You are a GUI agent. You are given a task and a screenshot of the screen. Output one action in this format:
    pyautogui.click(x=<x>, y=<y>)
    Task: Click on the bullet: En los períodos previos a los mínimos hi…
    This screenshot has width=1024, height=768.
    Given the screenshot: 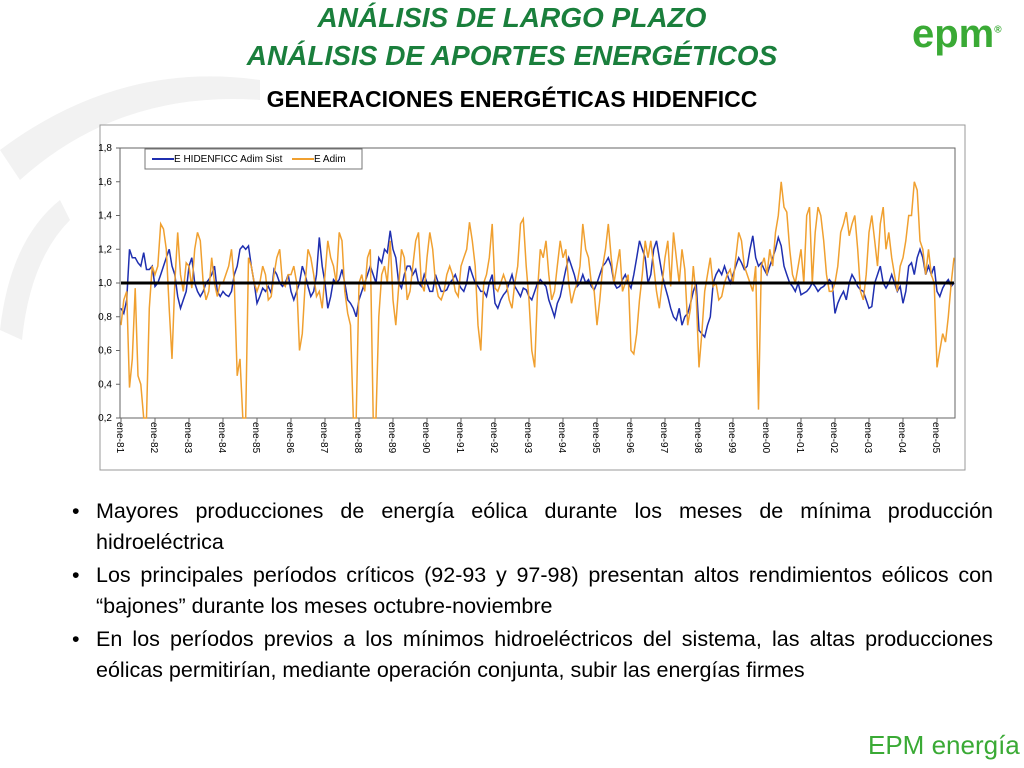 What is the action you would take?
    pyautogui.click(x=532, y=654)
    